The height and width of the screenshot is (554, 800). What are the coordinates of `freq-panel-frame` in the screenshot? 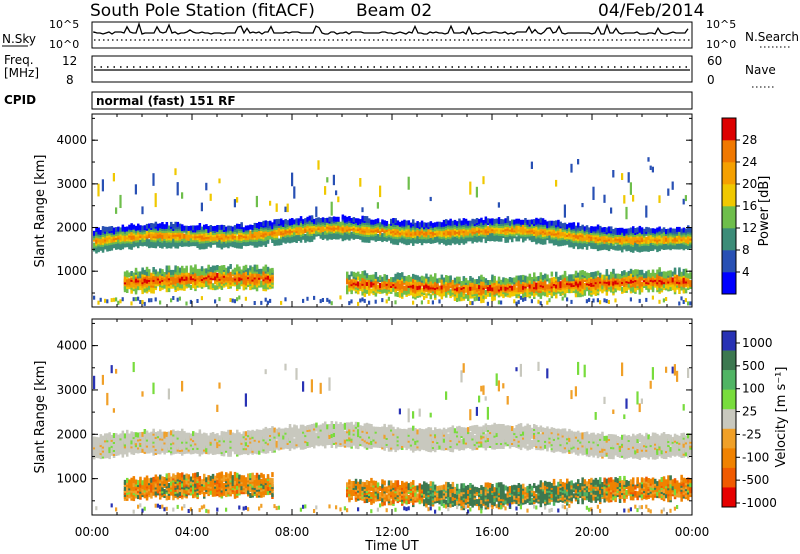 It's located at (392, 69).